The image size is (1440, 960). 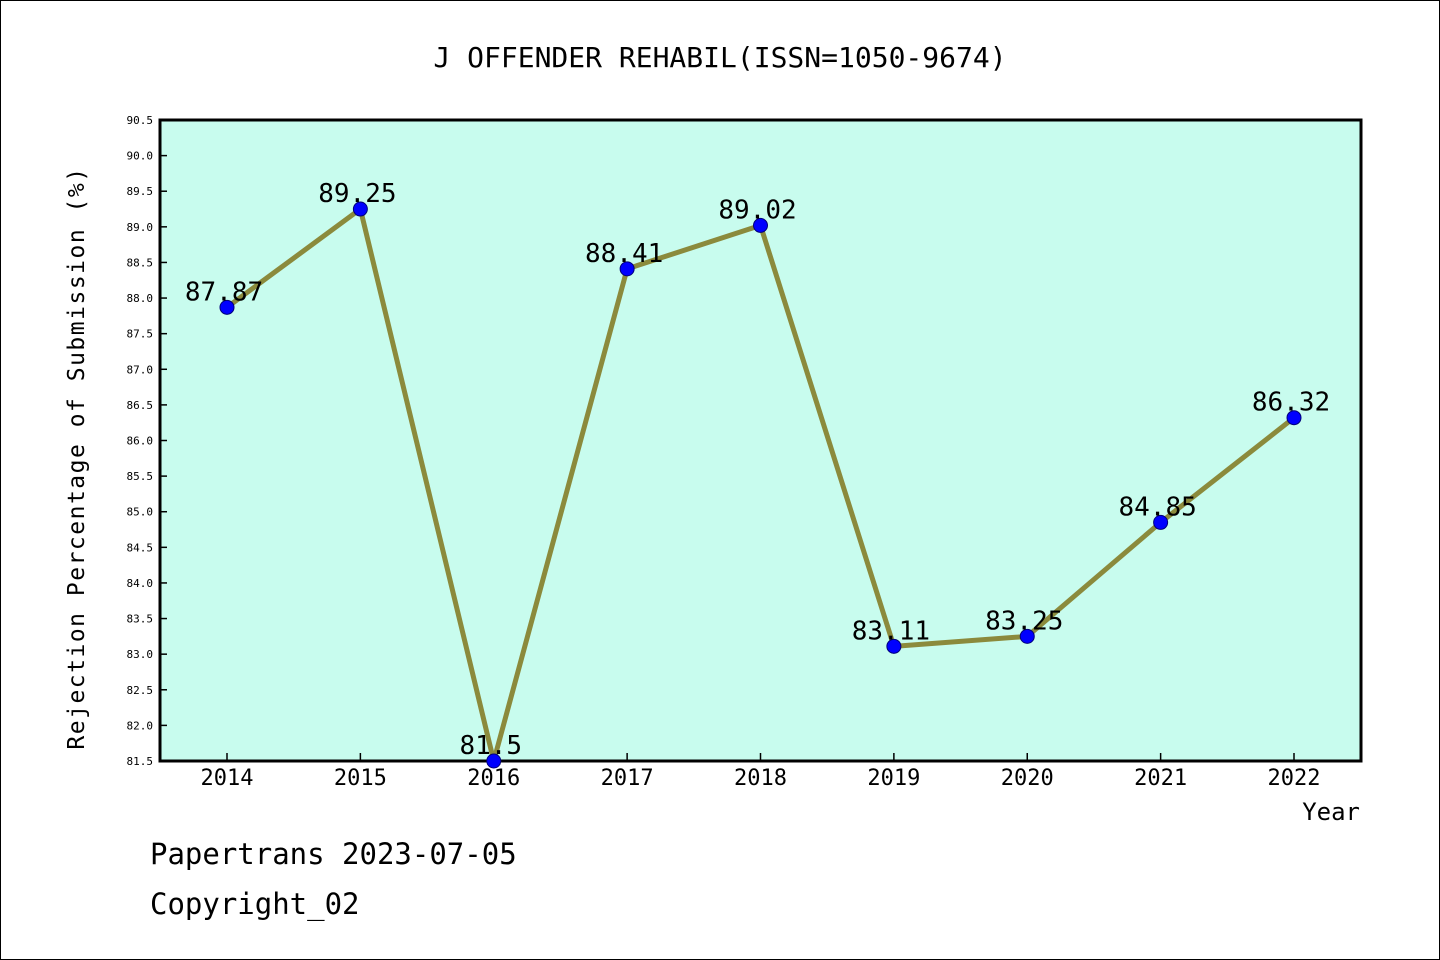 I want to click on y-tick-label: 81.5, so click(x=140, y=761).